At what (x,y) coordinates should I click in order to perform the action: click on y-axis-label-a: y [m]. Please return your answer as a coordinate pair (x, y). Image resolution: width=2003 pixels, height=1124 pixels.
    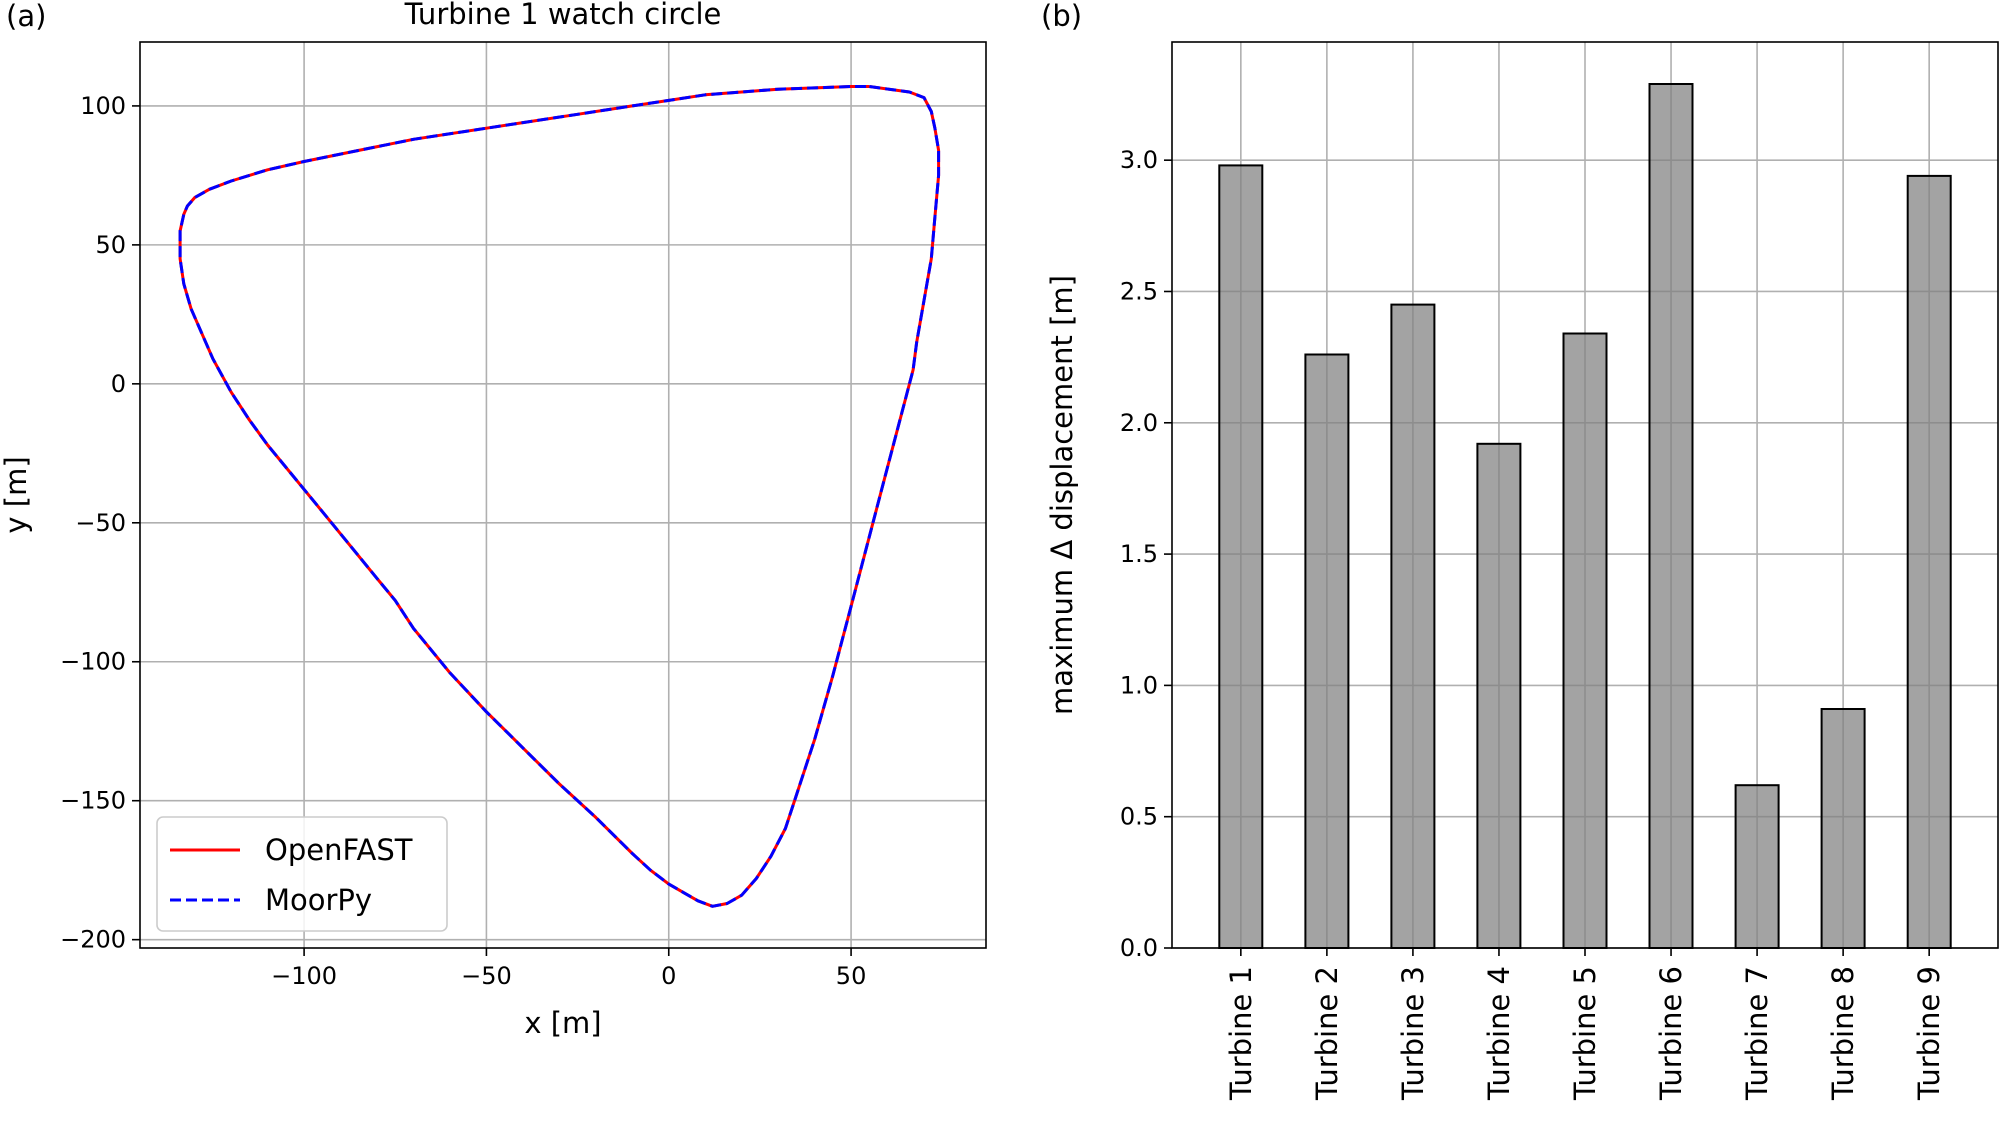
    Looking at the image, I should click on (16, 494).